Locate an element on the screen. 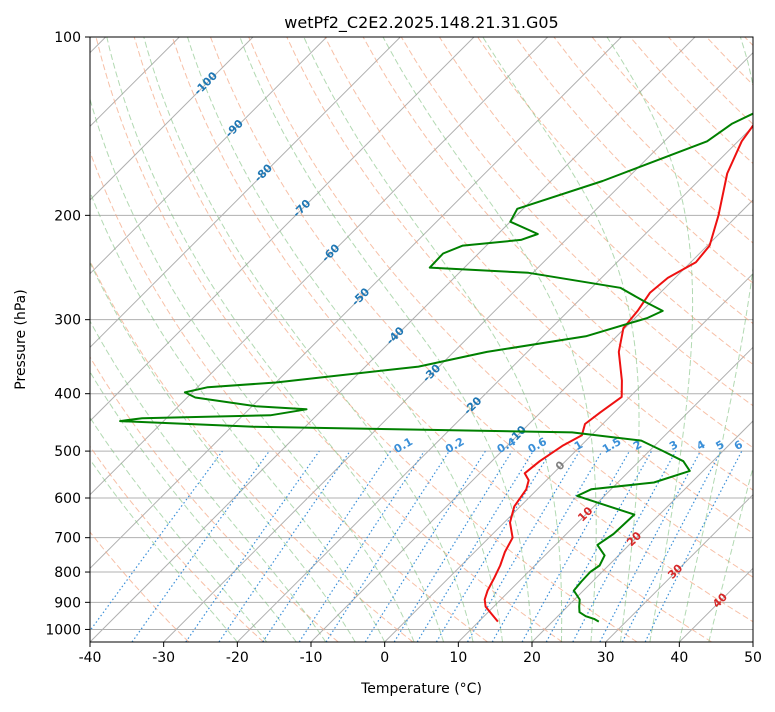 Image resolution: width=775 pixels, height=712 pixels. y-tick-label: 600 is located at coordinates (67, 499).